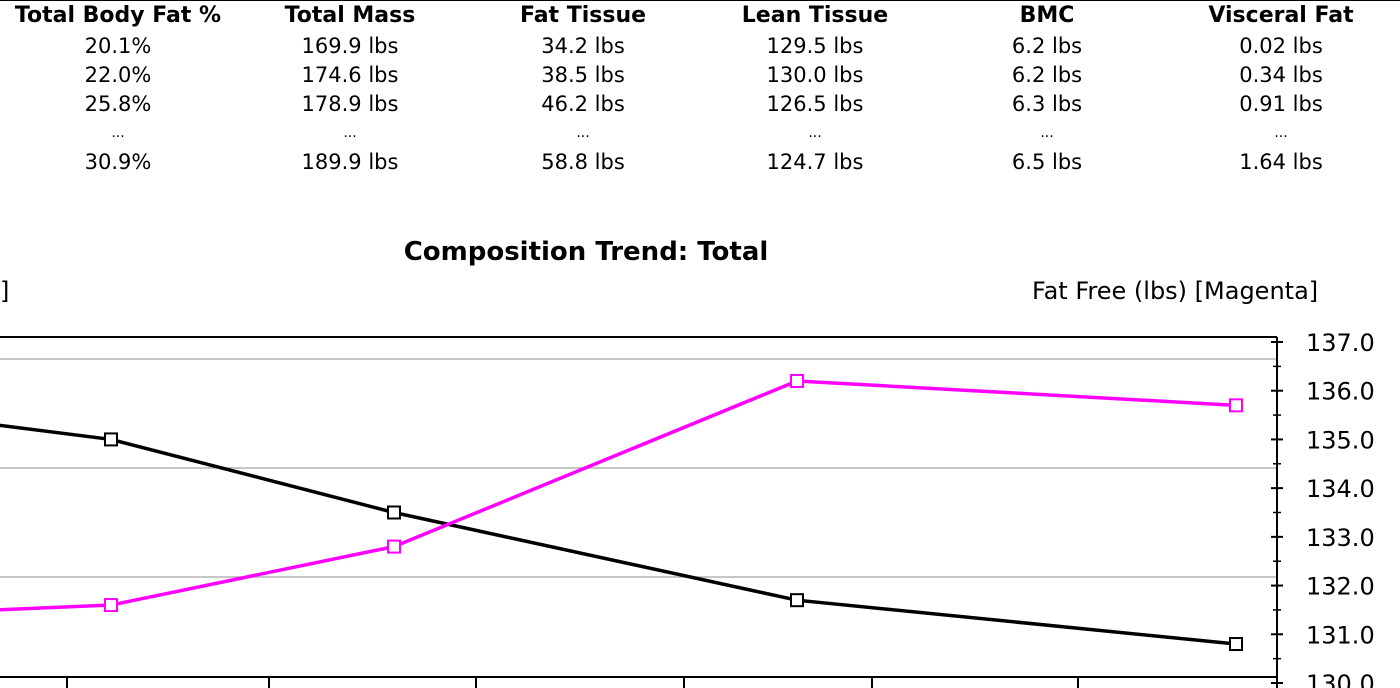  Describe the element at coordinates (1175, 291) in the screenshot. I see `right-axis-label: Fat Free (lbs) [Magenta]` at that location.